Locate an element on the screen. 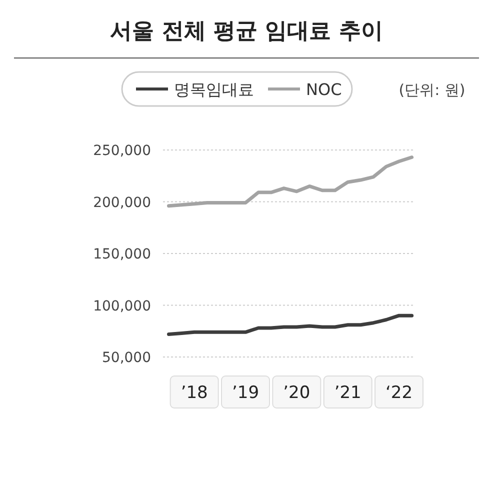  legend-label: 명목임대료 is located at coordinates (214, 89).